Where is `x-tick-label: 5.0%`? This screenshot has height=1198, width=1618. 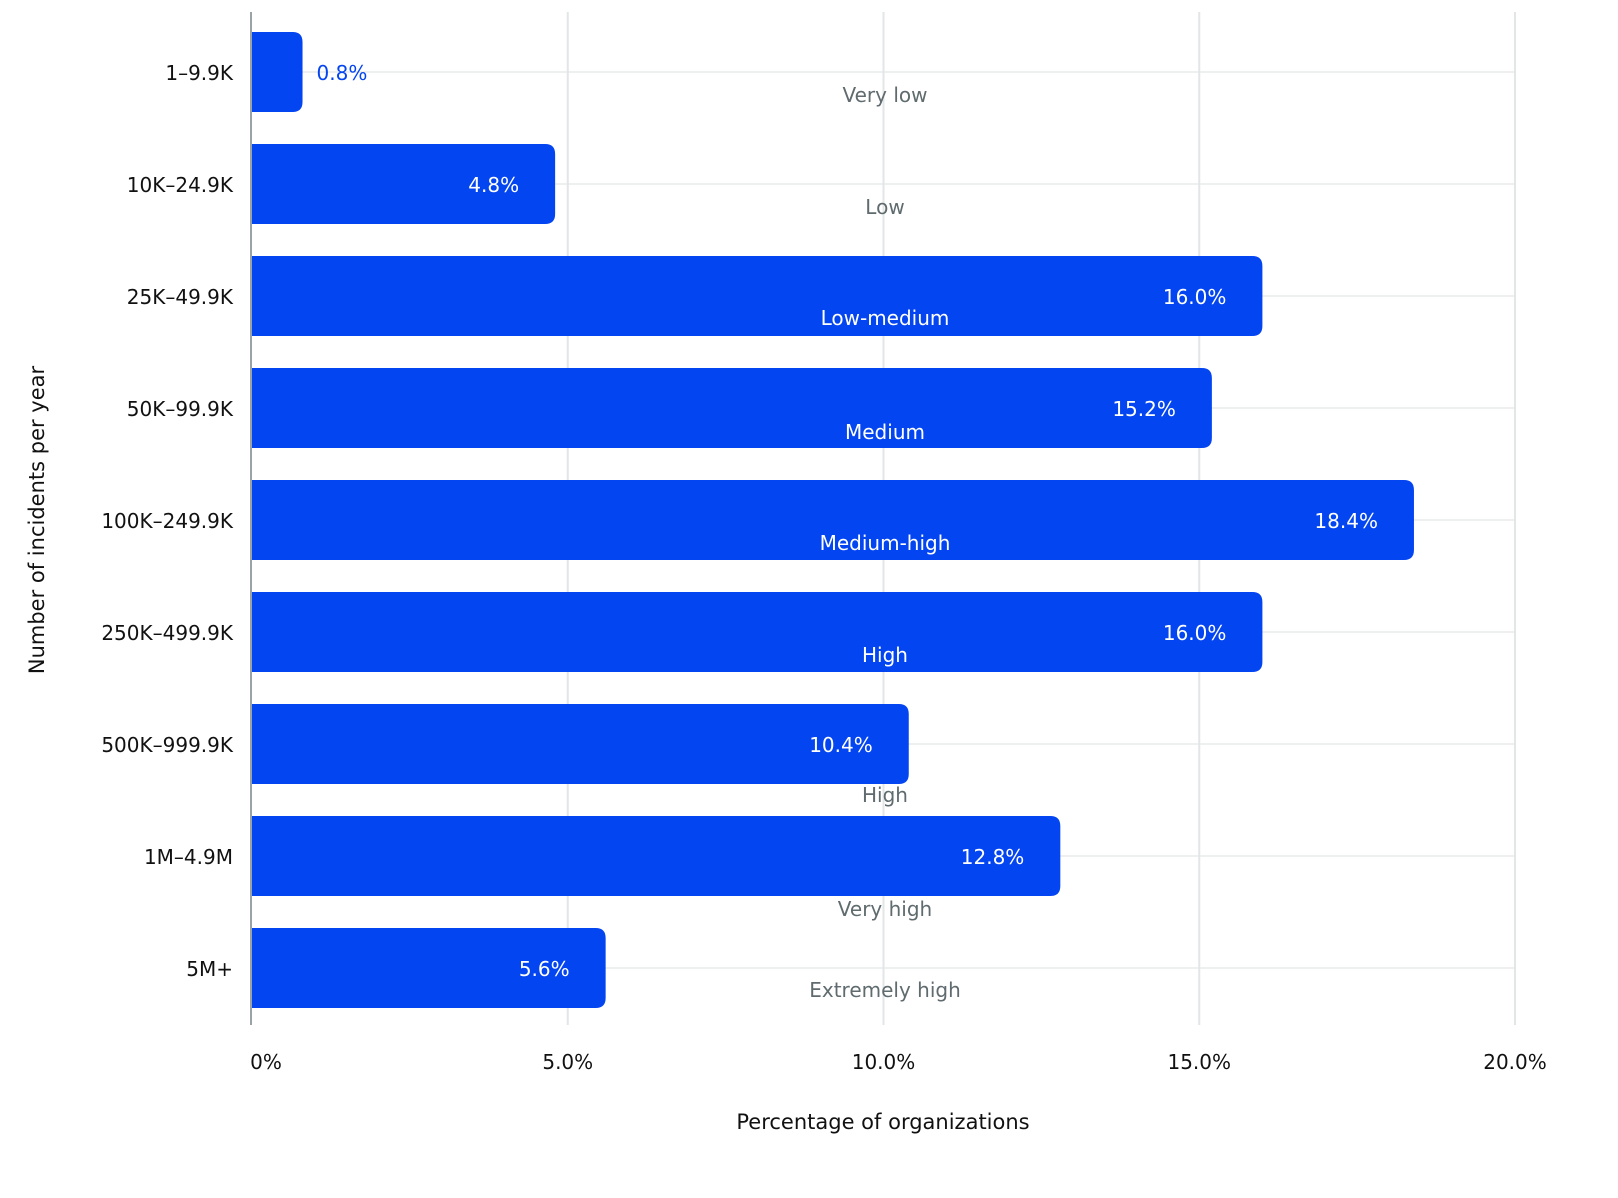 x-tick-label: 5.0% is located at coordinates (567, 1062).